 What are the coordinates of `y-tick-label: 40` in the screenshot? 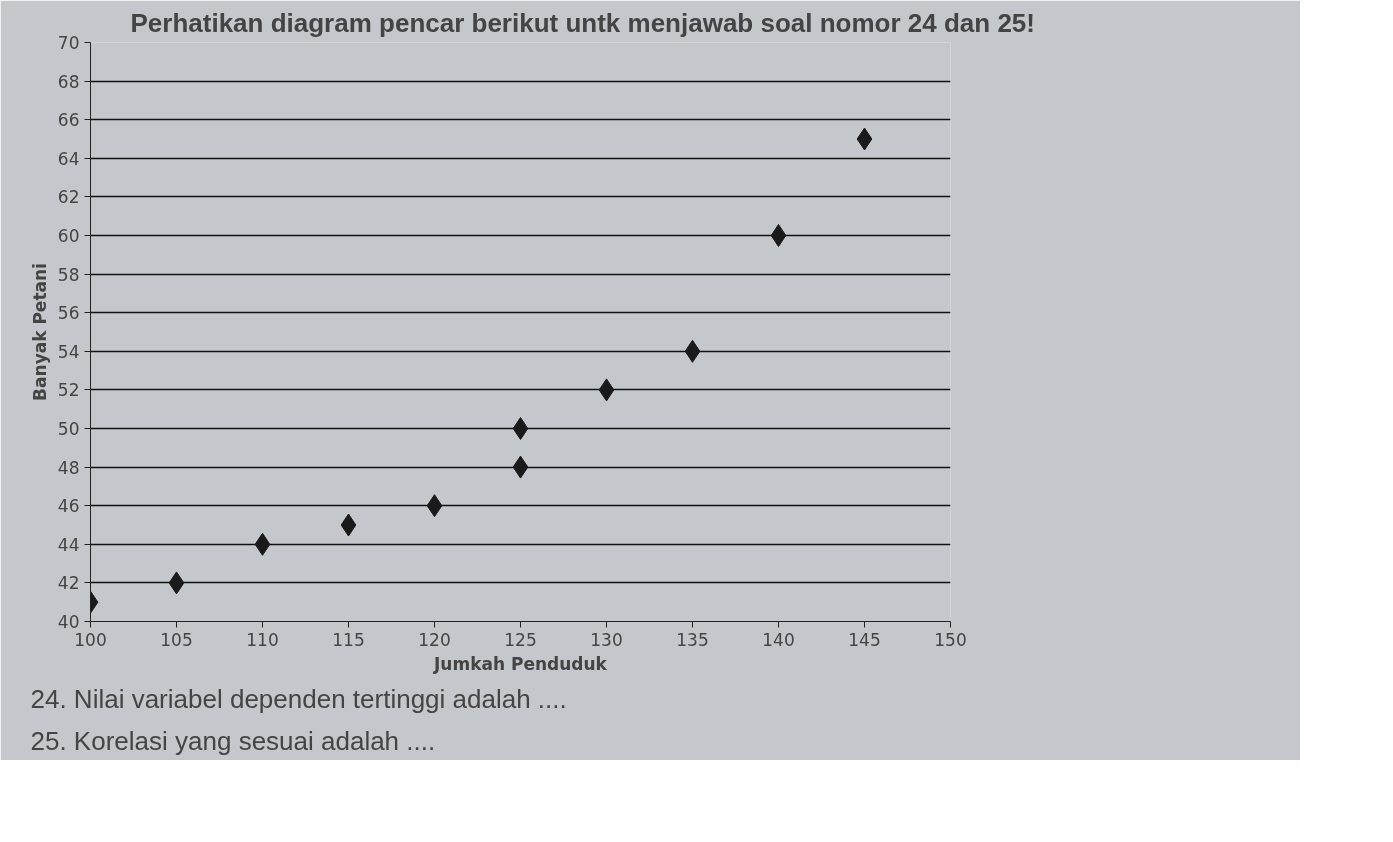 It's located at (68, 622).